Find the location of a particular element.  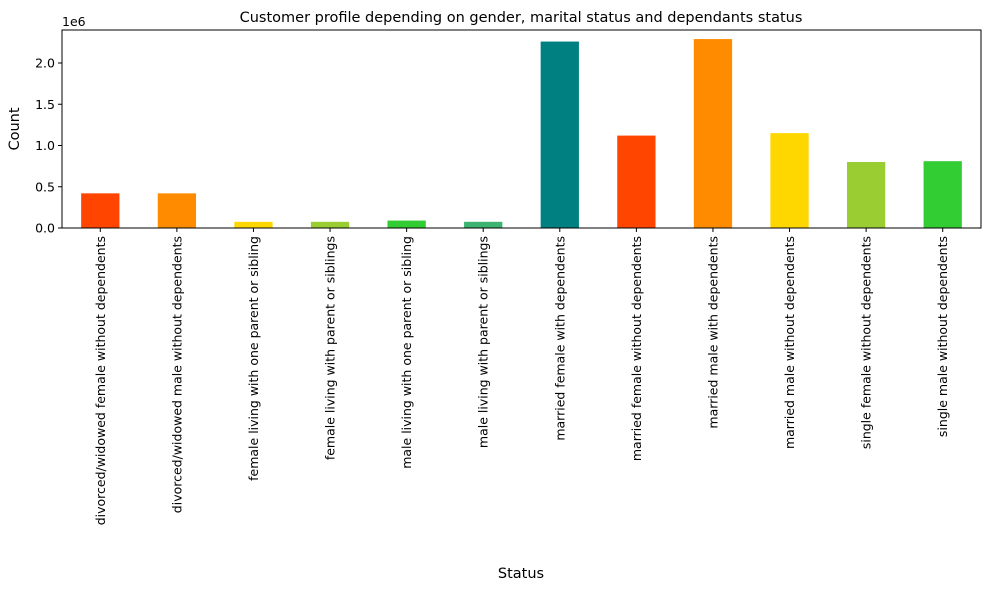

y-tick-label: 2.0 is located at coordinates (45, 63).